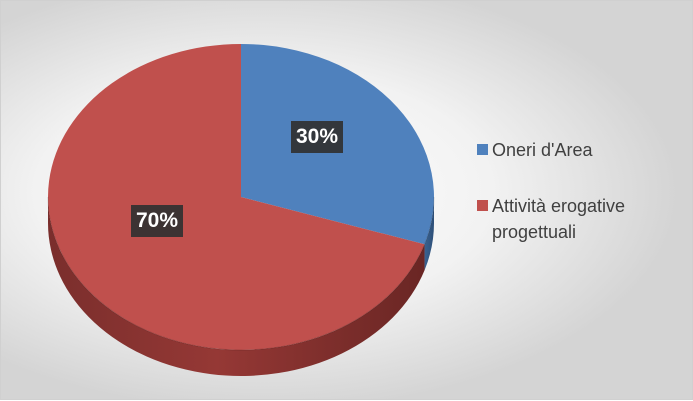 This screenshot has height=401, width=693. I want to click on legend-swatch-oneri, so click(482, 149).